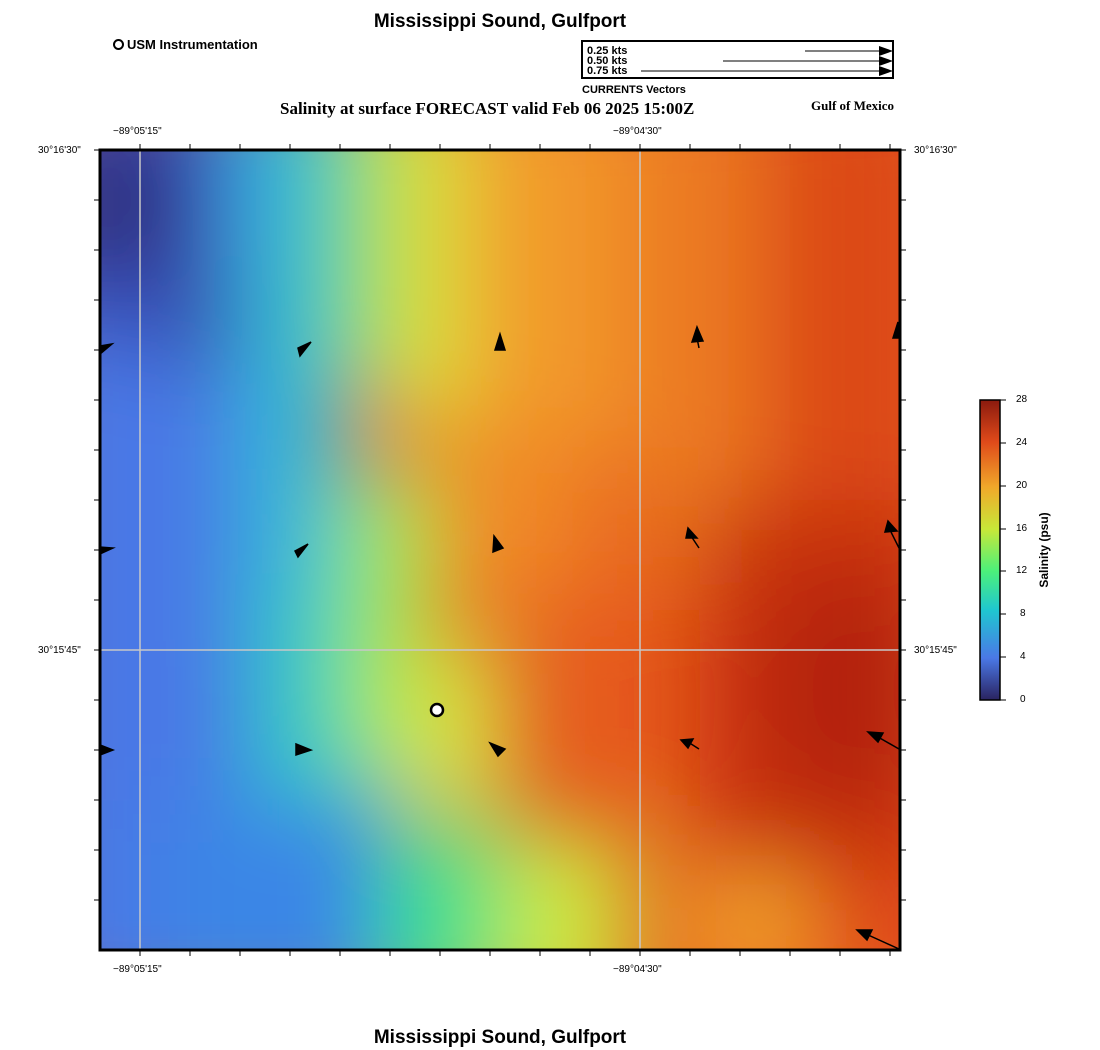 The width and height of the screenshot is (1100, 1050). Describe the element at coordinates (59, 150) in the screenshot. I see `lat-tick-left-1: 30°16'30"` at that location.